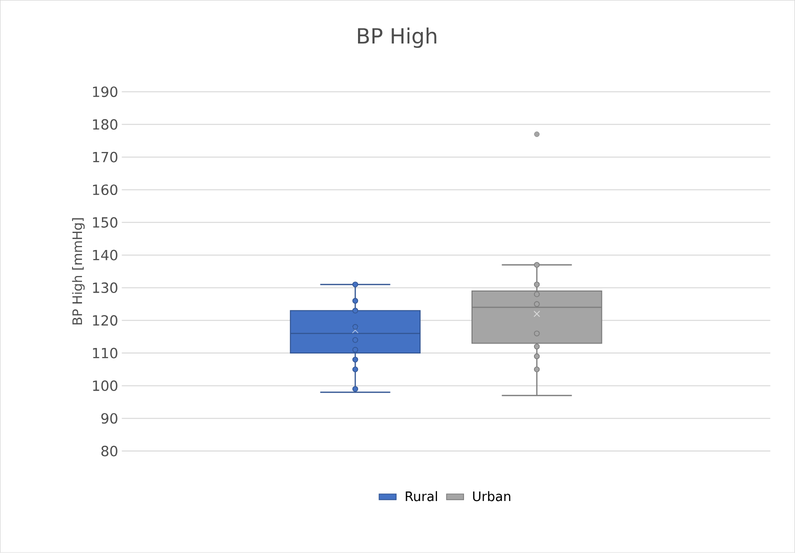 This screenshot has width=795, height=553. Describe the element at coordinates (105, 320) in the screenshot. I see `y-tick-label: 120` at that location.